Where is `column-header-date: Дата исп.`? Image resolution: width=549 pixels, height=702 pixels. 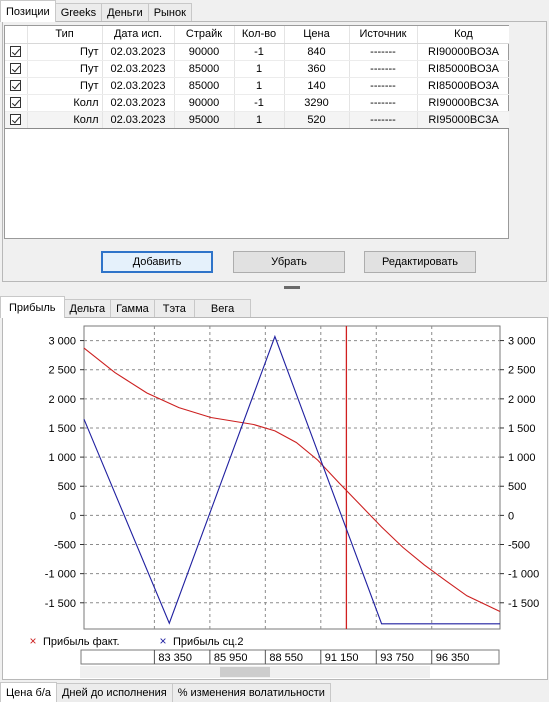
column-header-date: Дата исп. is located at coordinates (138, 35).